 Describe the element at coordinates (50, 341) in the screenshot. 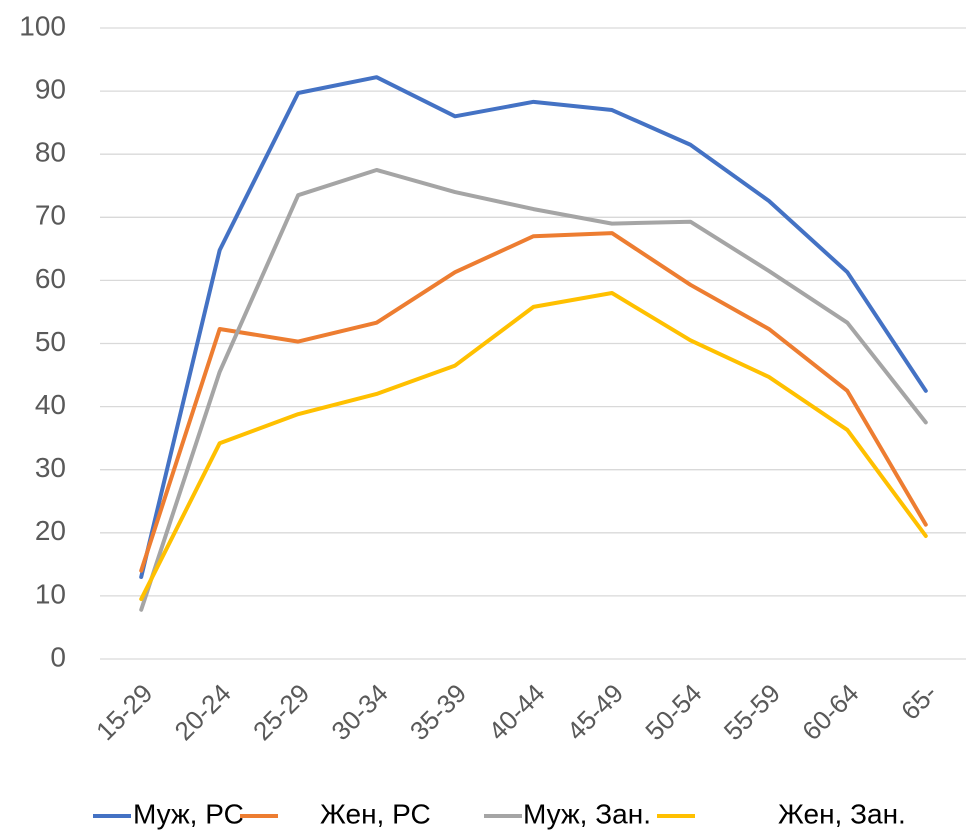

I see `y-tick-label: 50` at that location.